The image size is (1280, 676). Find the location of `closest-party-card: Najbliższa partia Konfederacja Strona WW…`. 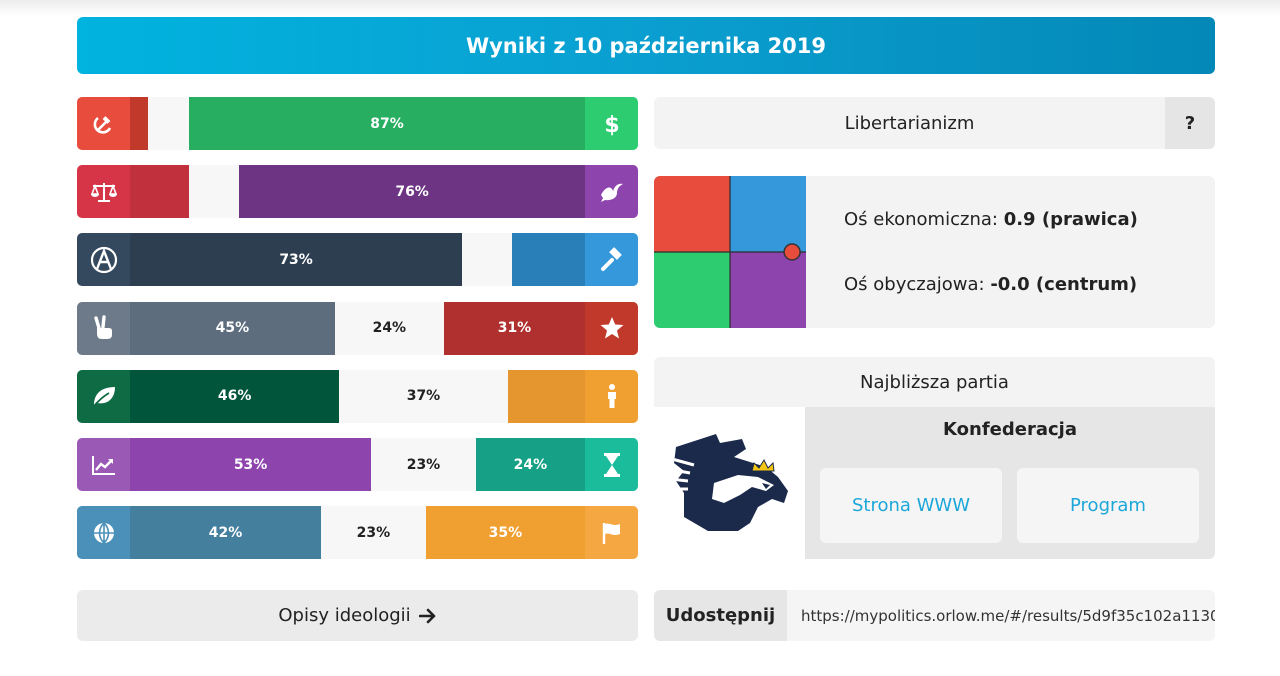

closest-party-card: Najbliższa partia Konfederacja Strona WW… is located at coordinates (934, 458).